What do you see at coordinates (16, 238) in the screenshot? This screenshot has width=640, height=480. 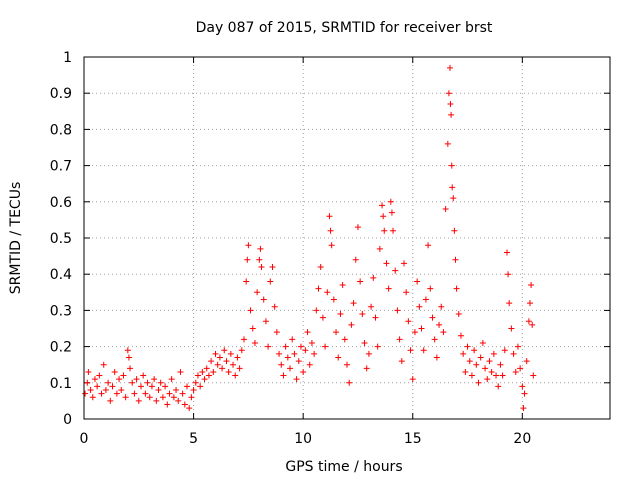 I see `y-axis-label: SRMTID / TECUs` at bounding box center [16, 238].